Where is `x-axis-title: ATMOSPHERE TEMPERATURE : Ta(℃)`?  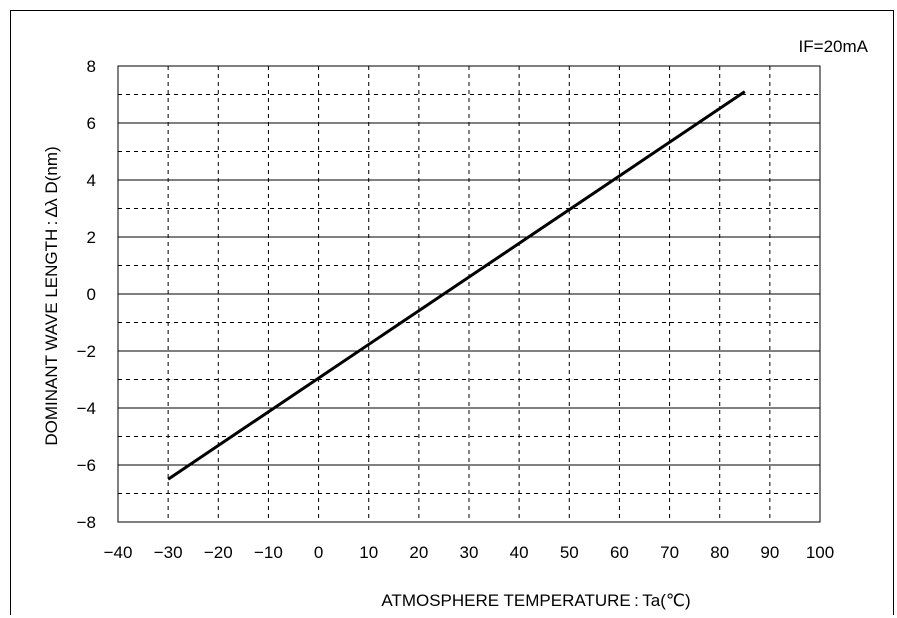
x-axis-title: ATMOSPHERE TEMPERATURE : Ta(℃) is located at coordinates (535, 600).